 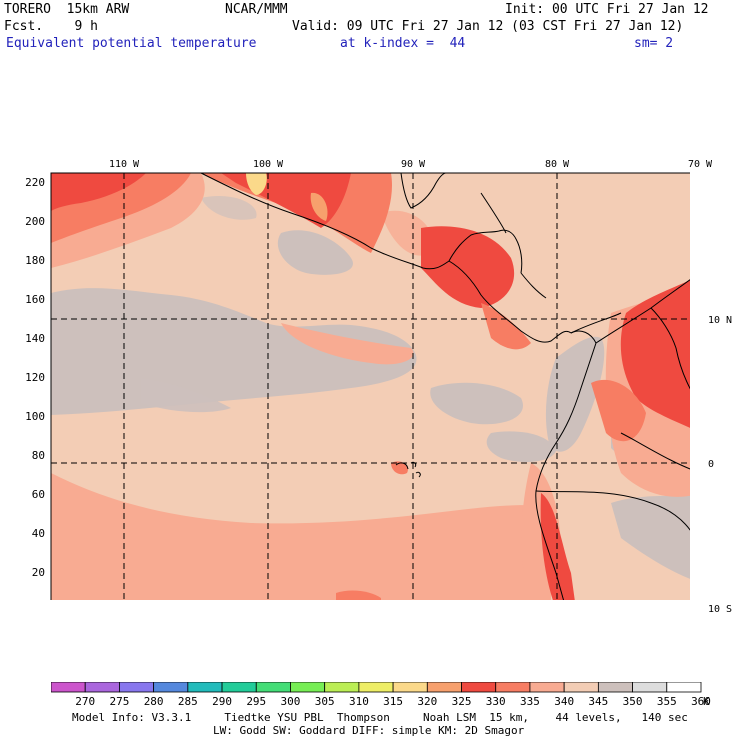 What do you see at coordinates (496, 701) in the screenshot?
I see `colorbar-level-label: 330` at bounding box center [496, 701].